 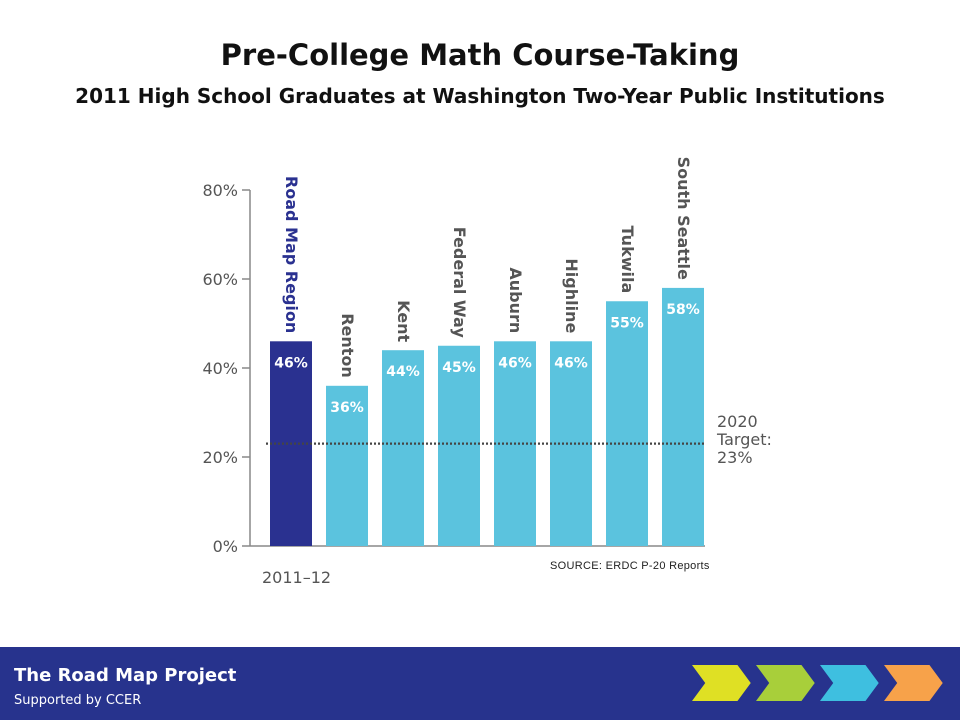 What do you see at coordinates (225, 546) in the screenshot?
I see `y-tick-label: 0%` at bounding box center [225, 546].